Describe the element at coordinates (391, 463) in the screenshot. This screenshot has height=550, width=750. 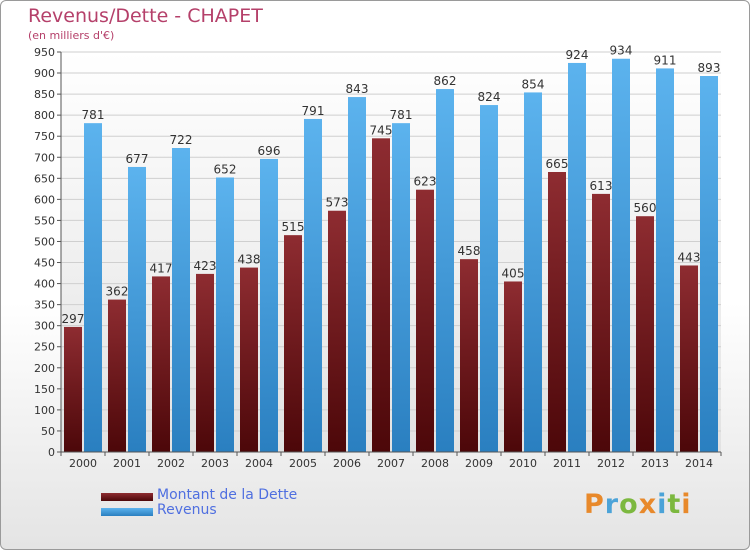
I see `x-tick-label: 2007` at that location.